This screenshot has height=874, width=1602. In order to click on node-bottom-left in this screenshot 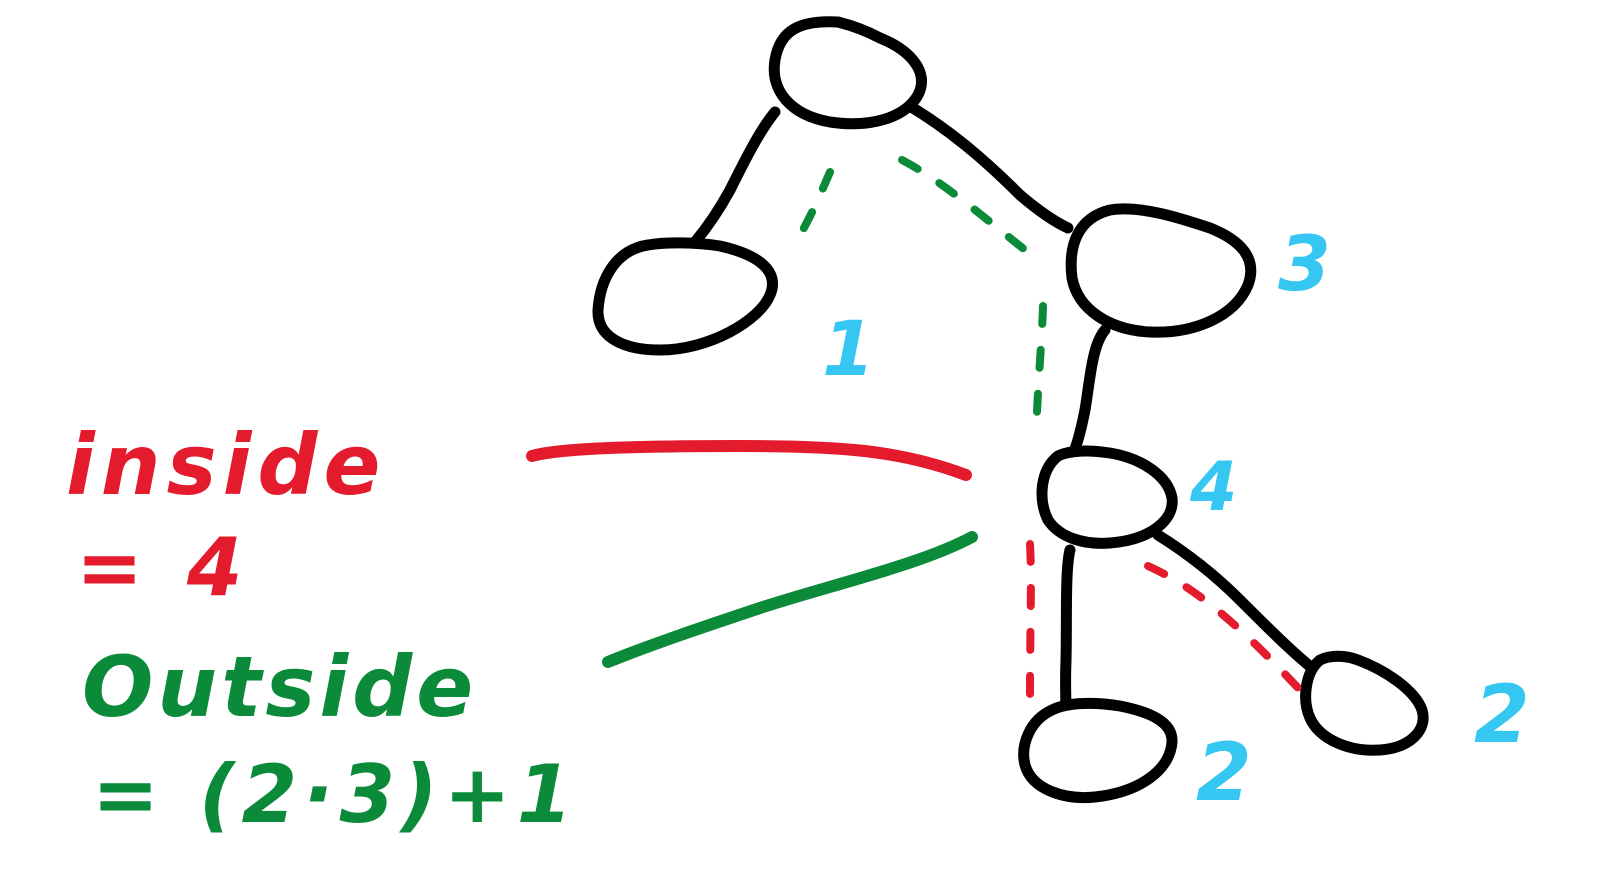, I will do `click(1098, 750)`.